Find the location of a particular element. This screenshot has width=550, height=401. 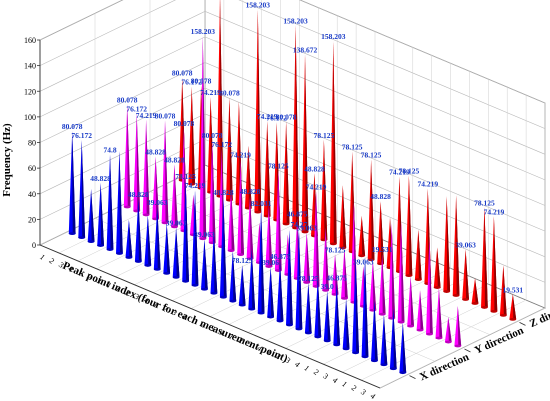

data-label: 158.203 is located at coordinates (295, 20).